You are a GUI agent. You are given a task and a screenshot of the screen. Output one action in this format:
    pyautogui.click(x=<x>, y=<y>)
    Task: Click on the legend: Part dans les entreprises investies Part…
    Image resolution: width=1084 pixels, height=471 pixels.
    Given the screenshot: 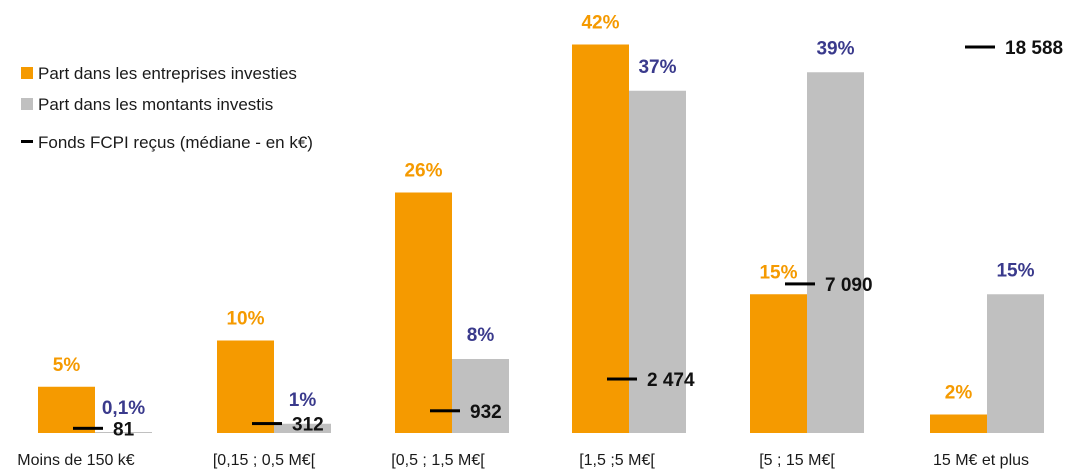 What is the action you would take?
    pyautogui.click(x=167, y=108)
    